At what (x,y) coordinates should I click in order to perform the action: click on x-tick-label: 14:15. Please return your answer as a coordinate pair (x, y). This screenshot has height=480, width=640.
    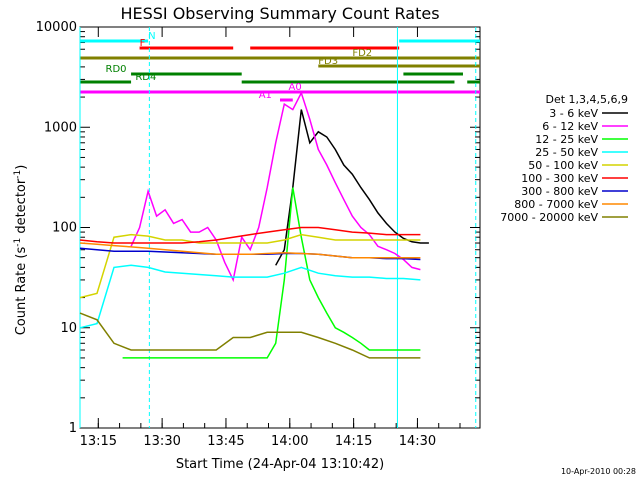
    Looking at the image, I should click on (353, 441).